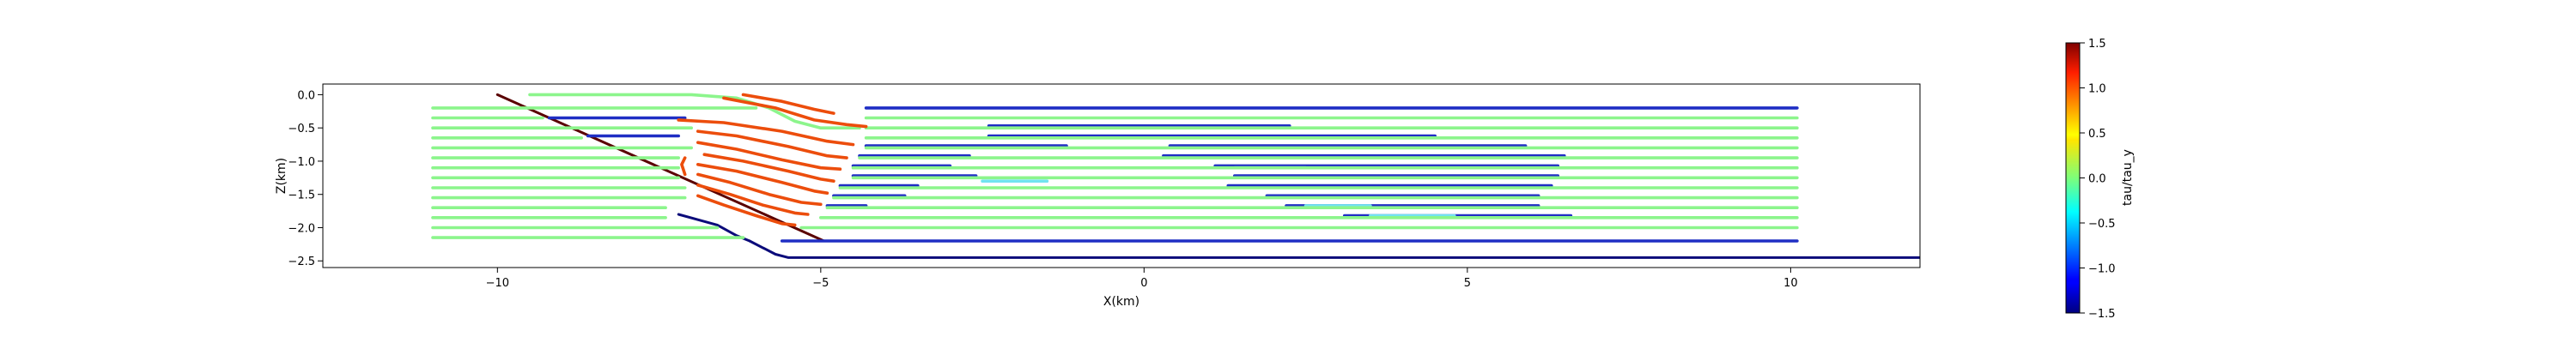 This screenshot has height=343, width=2576. I want to click on colorbar-tick-label: −1.5, so click(2102, 315).